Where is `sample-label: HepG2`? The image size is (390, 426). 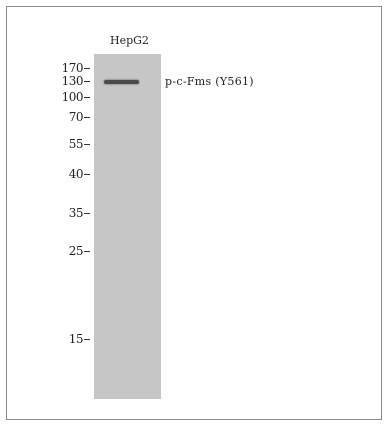
sample-label: HepG2 is located at coordinates (129, 40).